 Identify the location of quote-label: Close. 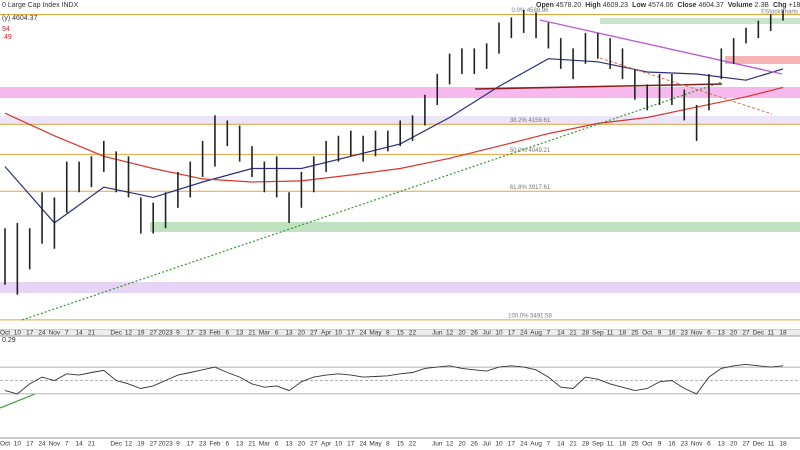
(686, 5).